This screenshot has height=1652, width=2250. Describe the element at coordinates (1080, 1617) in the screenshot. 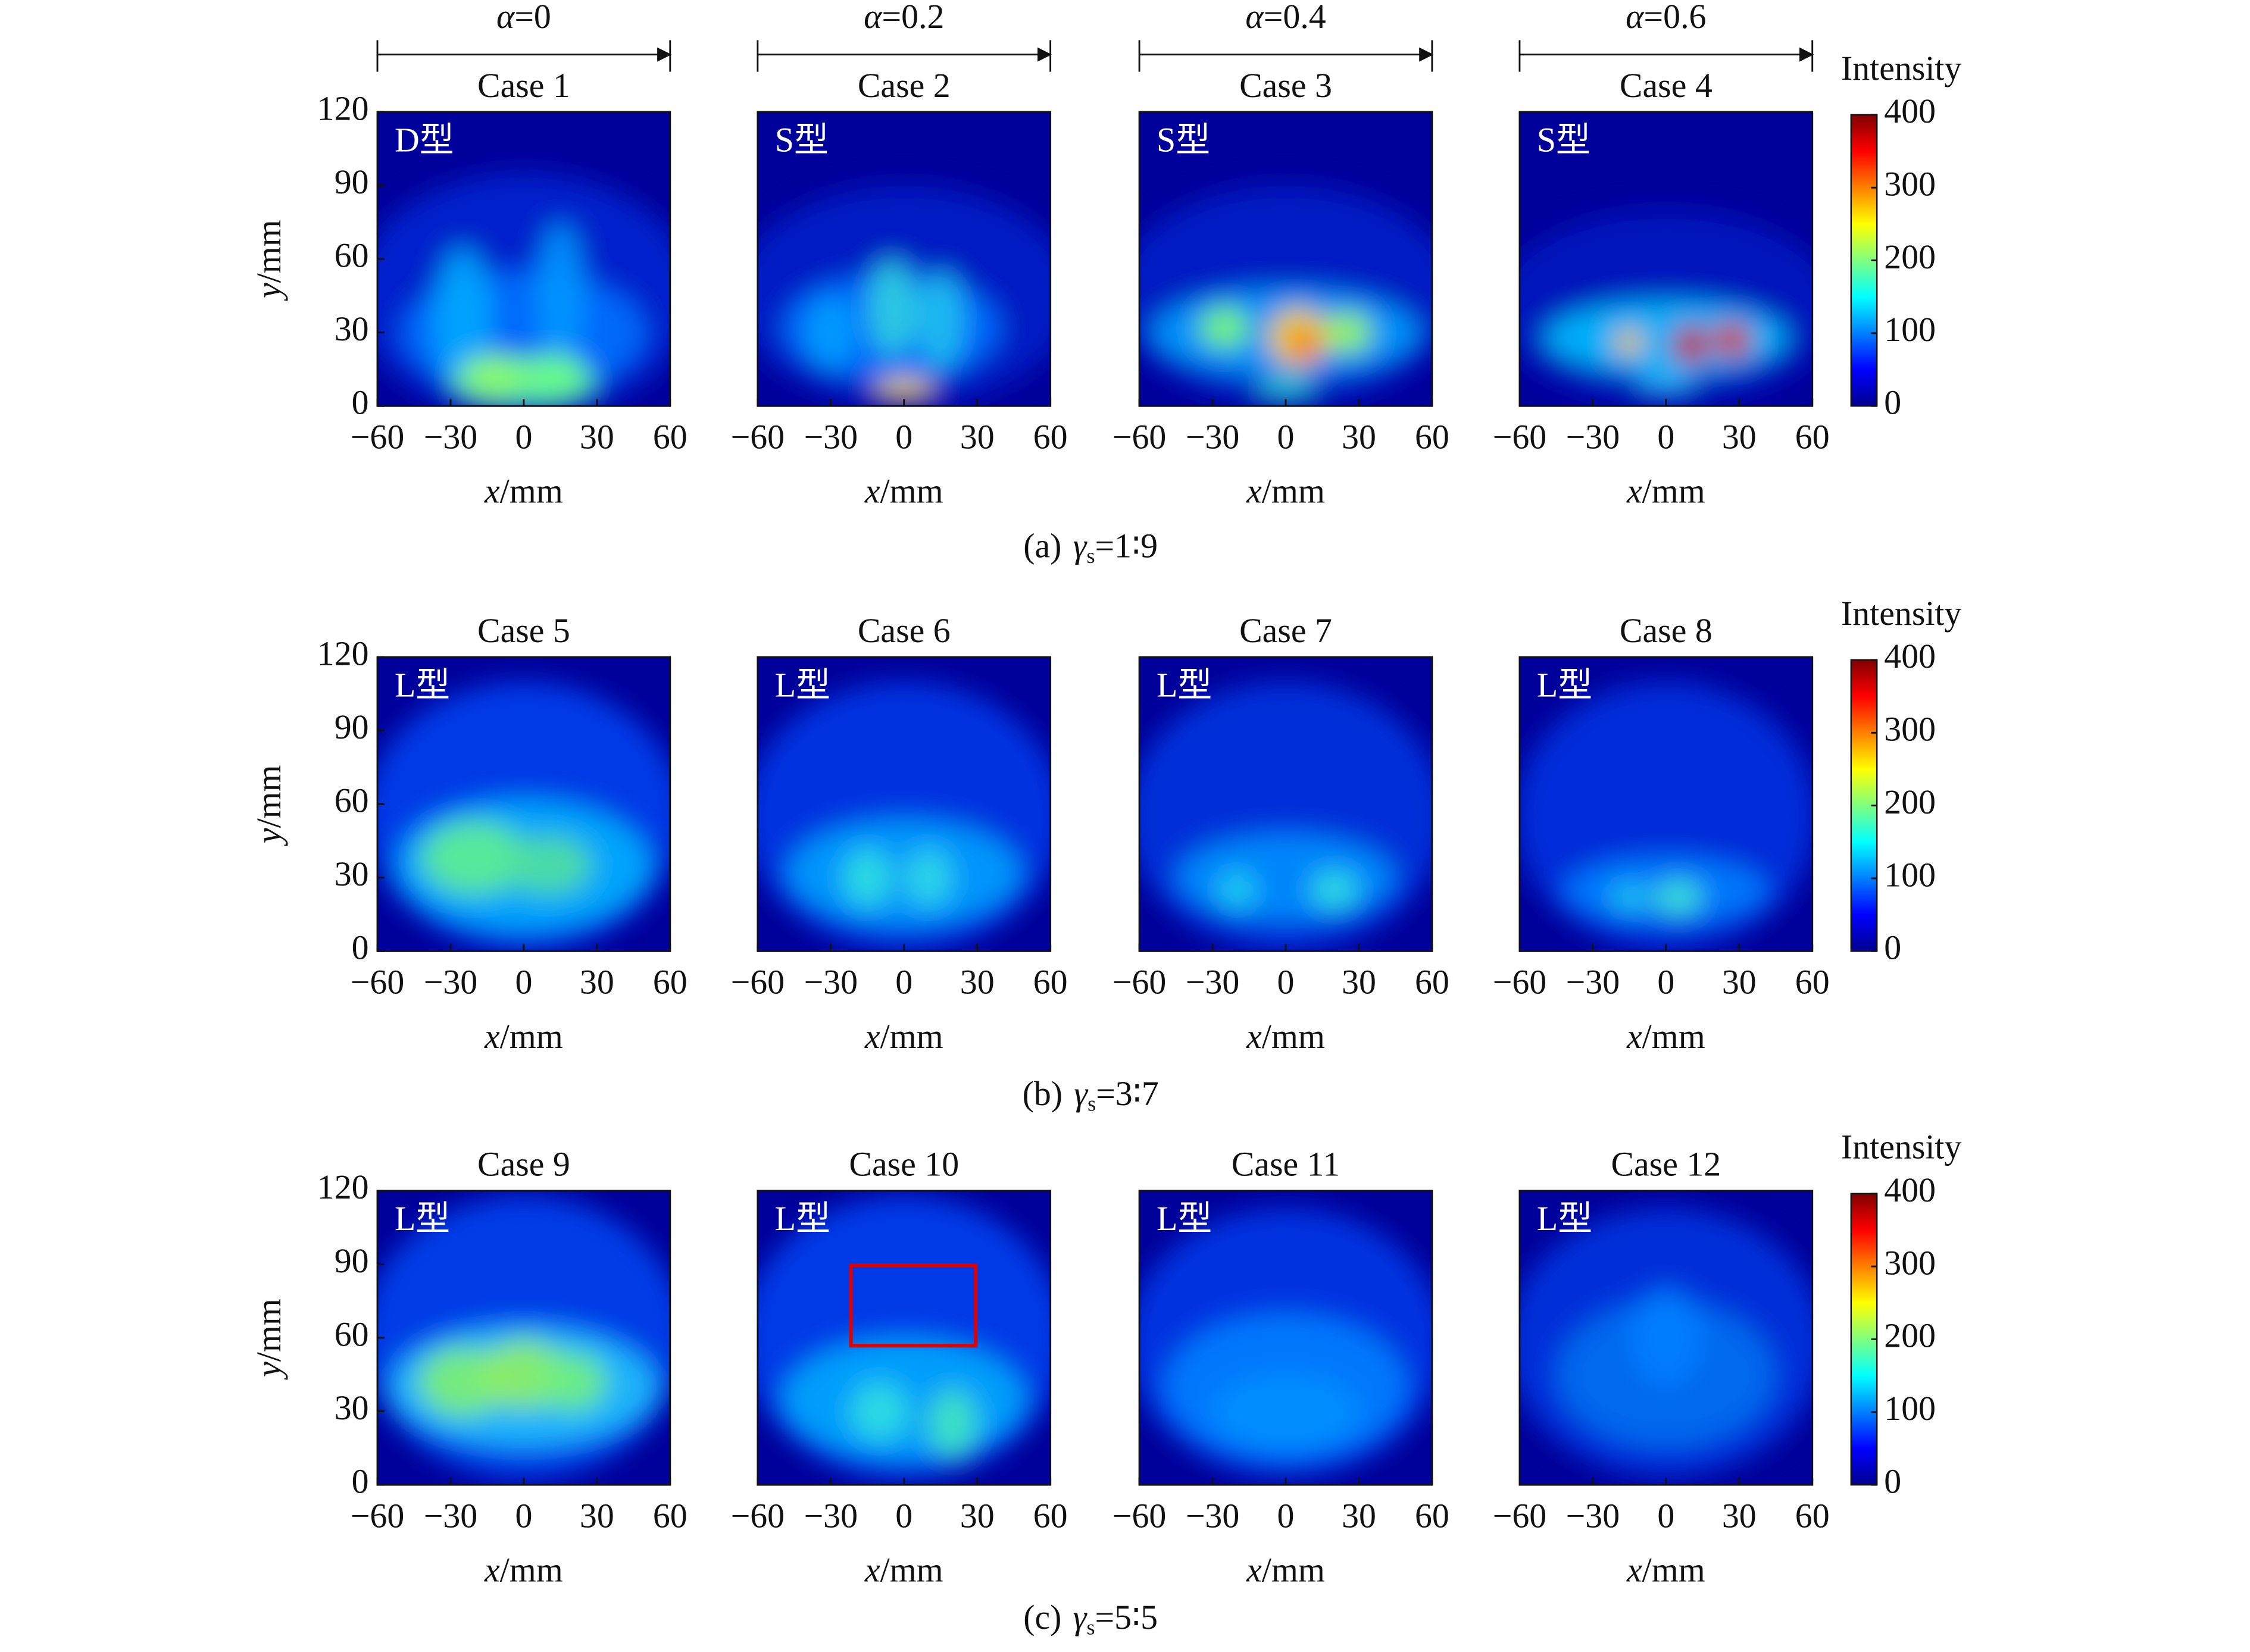

I see `caption-part: γ` at that location.